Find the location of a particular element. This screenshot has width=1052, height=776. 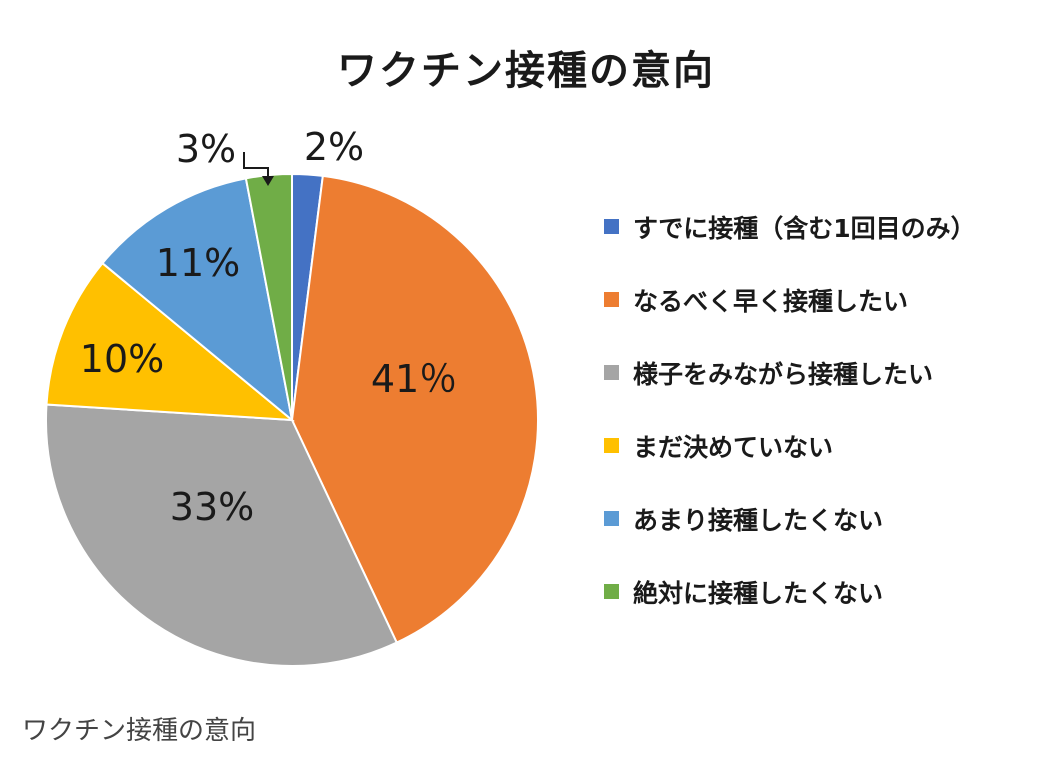

legend-item-3: 様子をみながら接種したい is located at coordinates (790, 372).